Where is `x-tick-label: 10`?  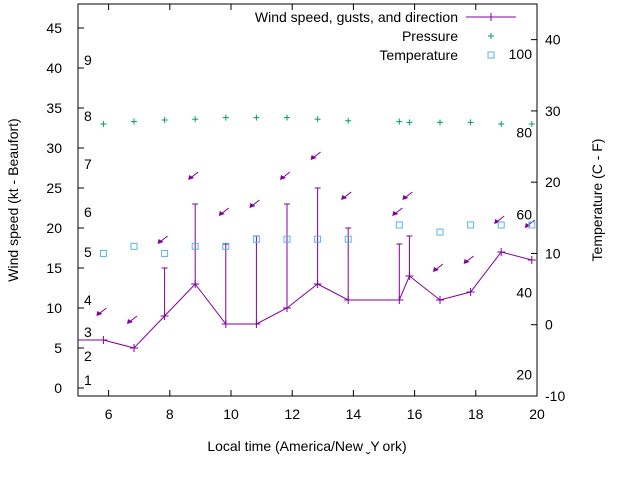
x-tick-label: 10 is located at coordinates (231, 414).